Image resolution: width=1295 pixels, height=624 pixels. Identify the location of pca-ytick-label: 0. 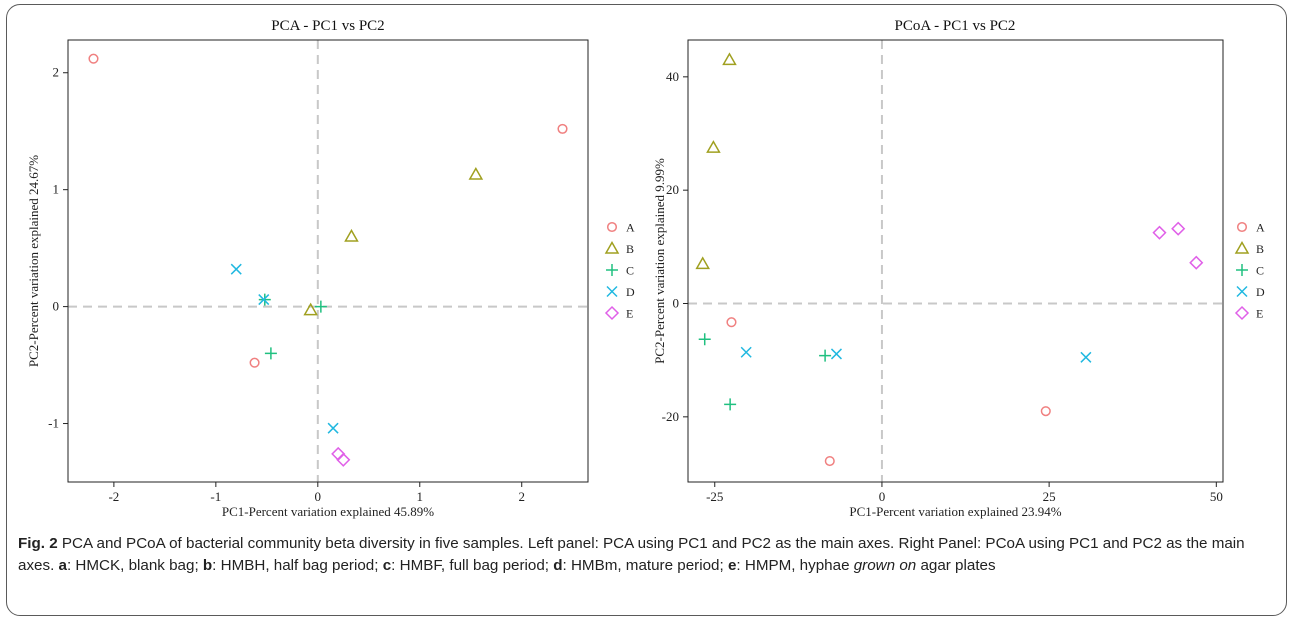
(56, 306).